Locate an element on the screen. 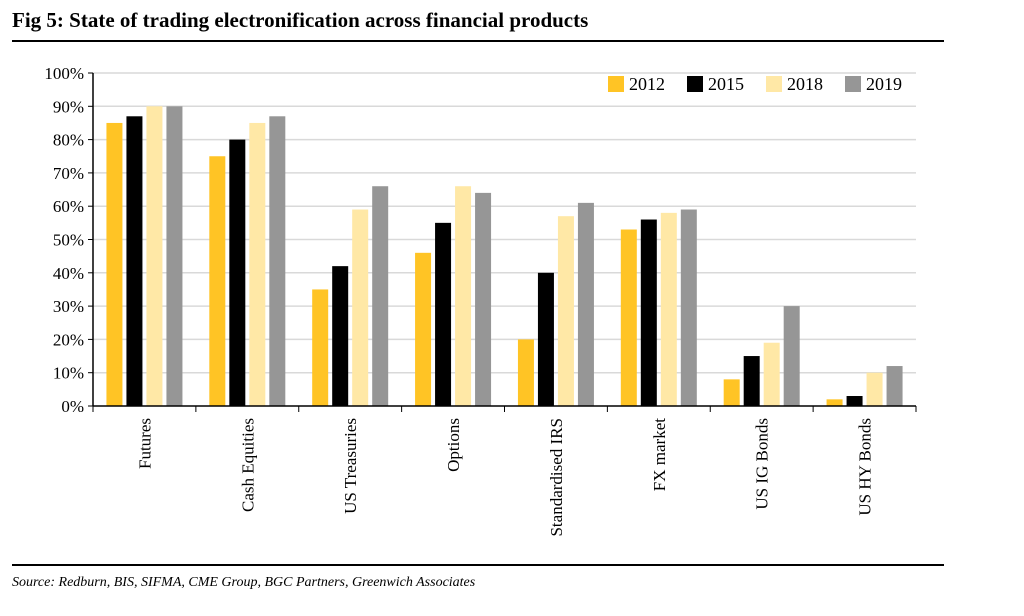  bar-2019-standardised-irs is located at coordinates (585, 304).